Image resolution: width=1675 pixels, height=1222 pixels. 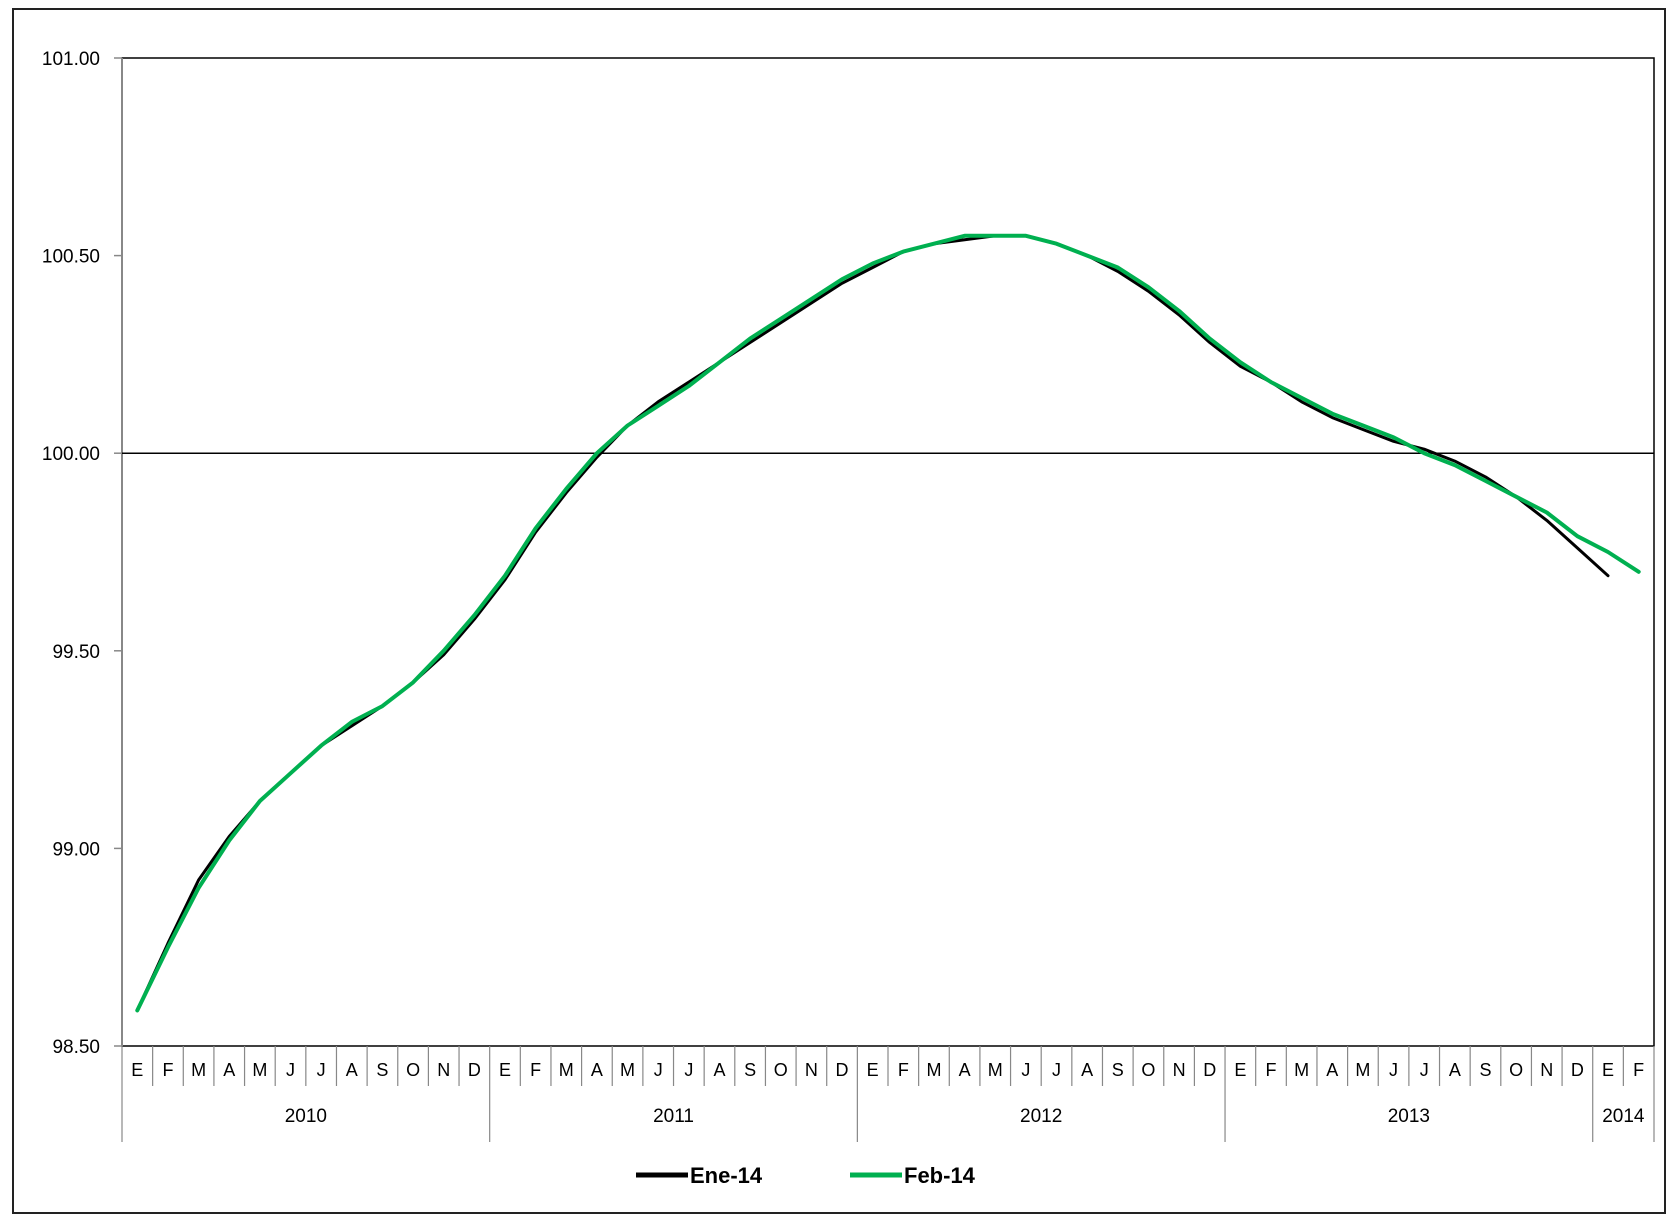 What do you see at coordinates (1041, 1116) in the screenshot?
I see `year-label: 2012` at bounding box center [1041, 1116].